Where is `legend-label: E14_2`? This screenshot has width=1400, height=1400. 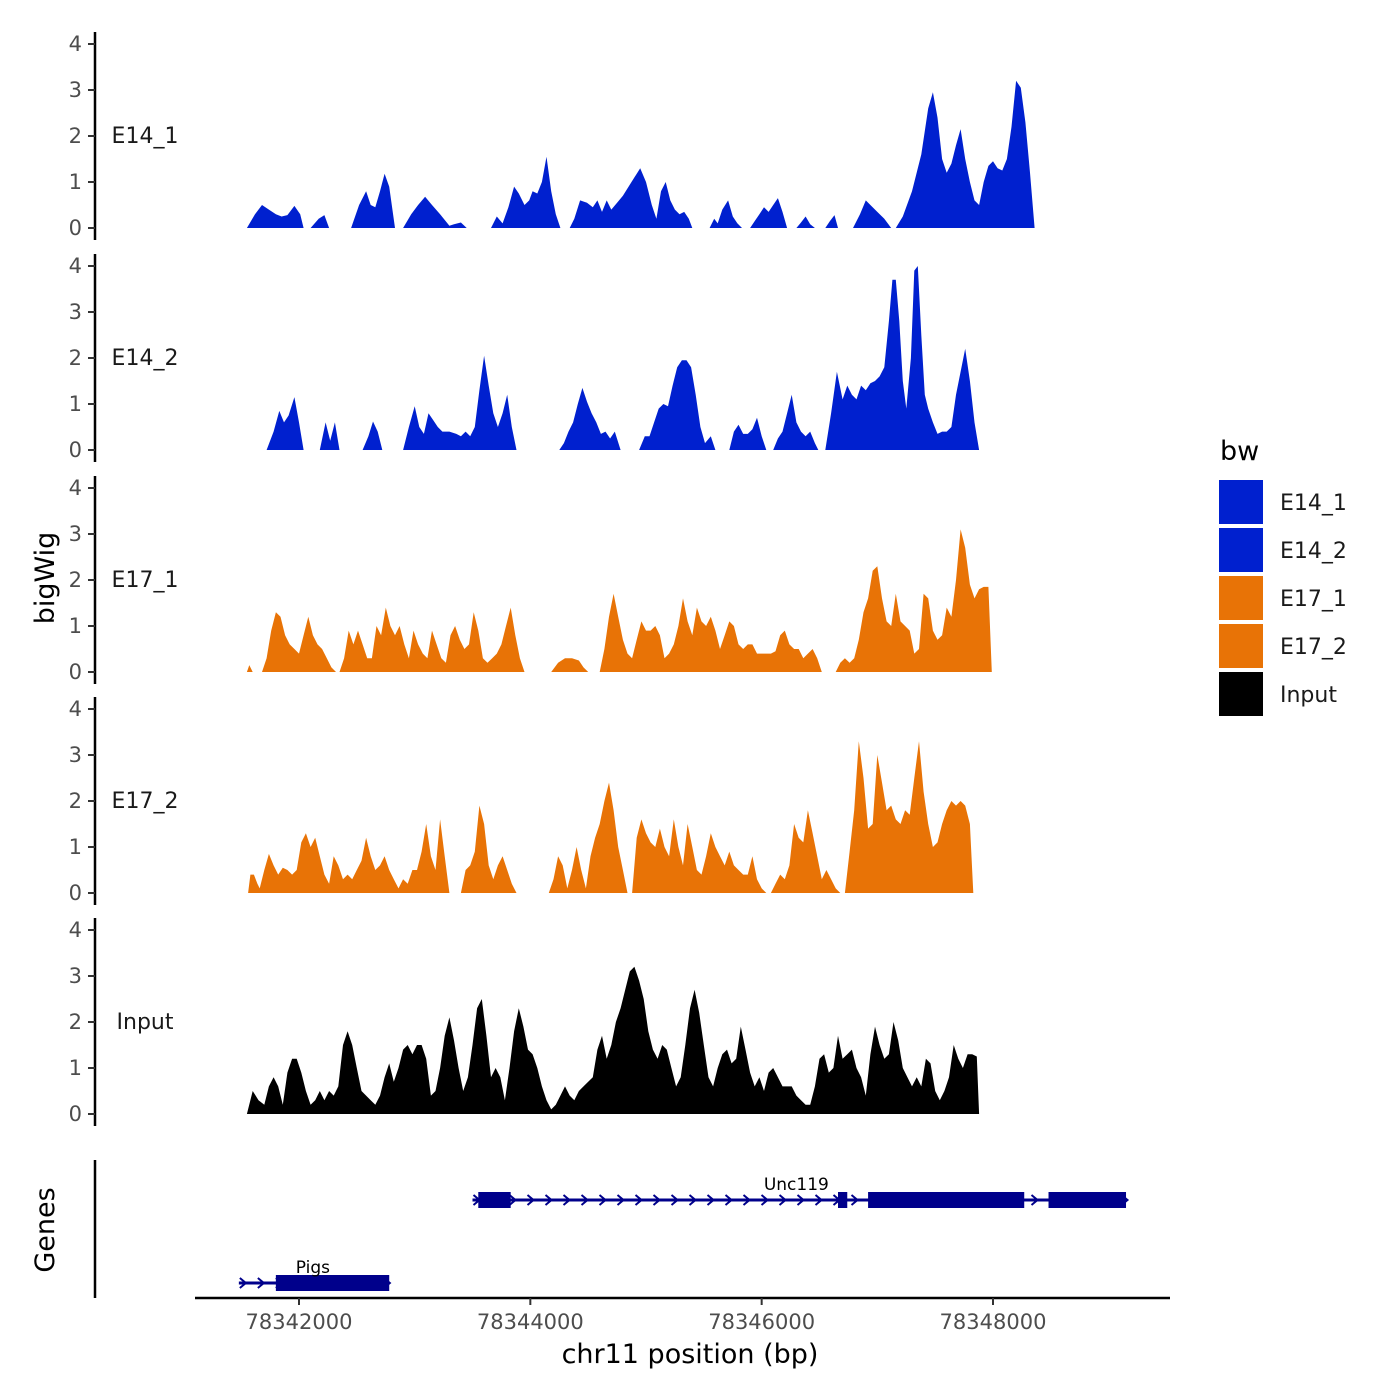
legend-label: E14_2 is located at coordinates (1313, 551).